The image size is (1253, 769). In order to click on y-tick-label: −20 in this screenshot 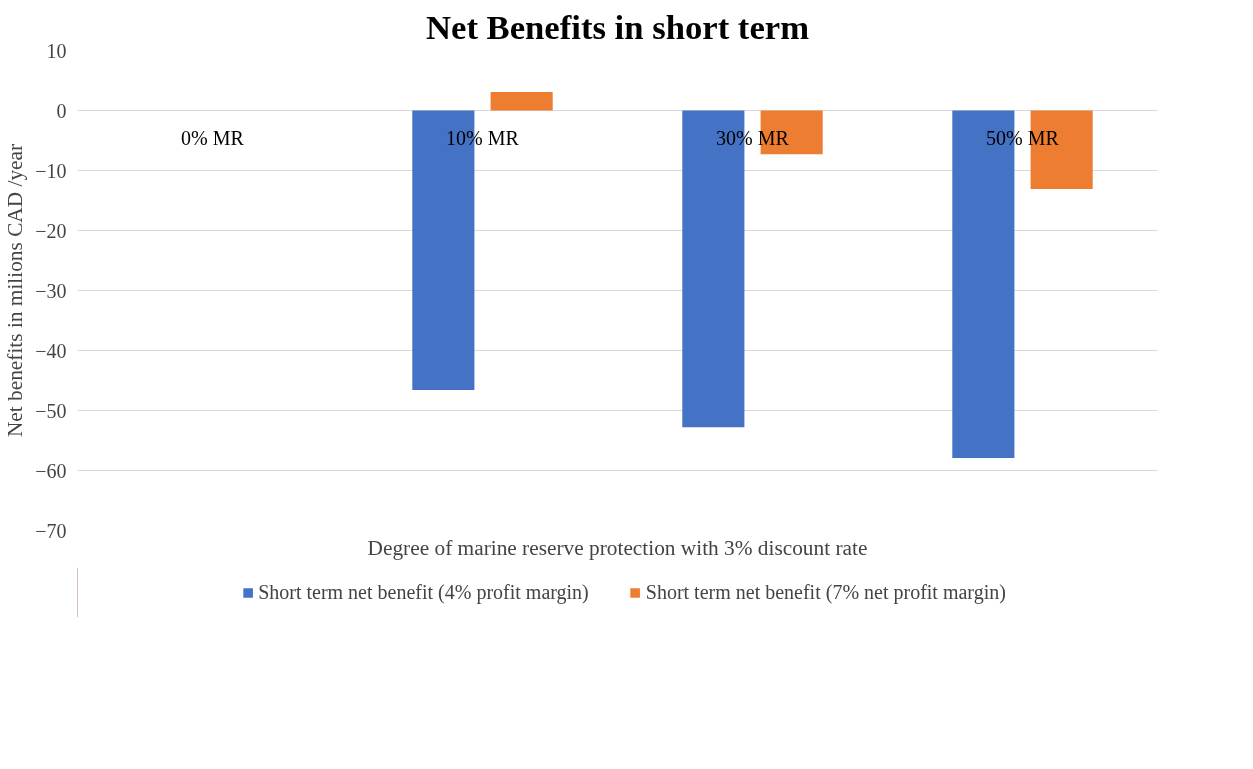, I will do `click(51, 230)`.